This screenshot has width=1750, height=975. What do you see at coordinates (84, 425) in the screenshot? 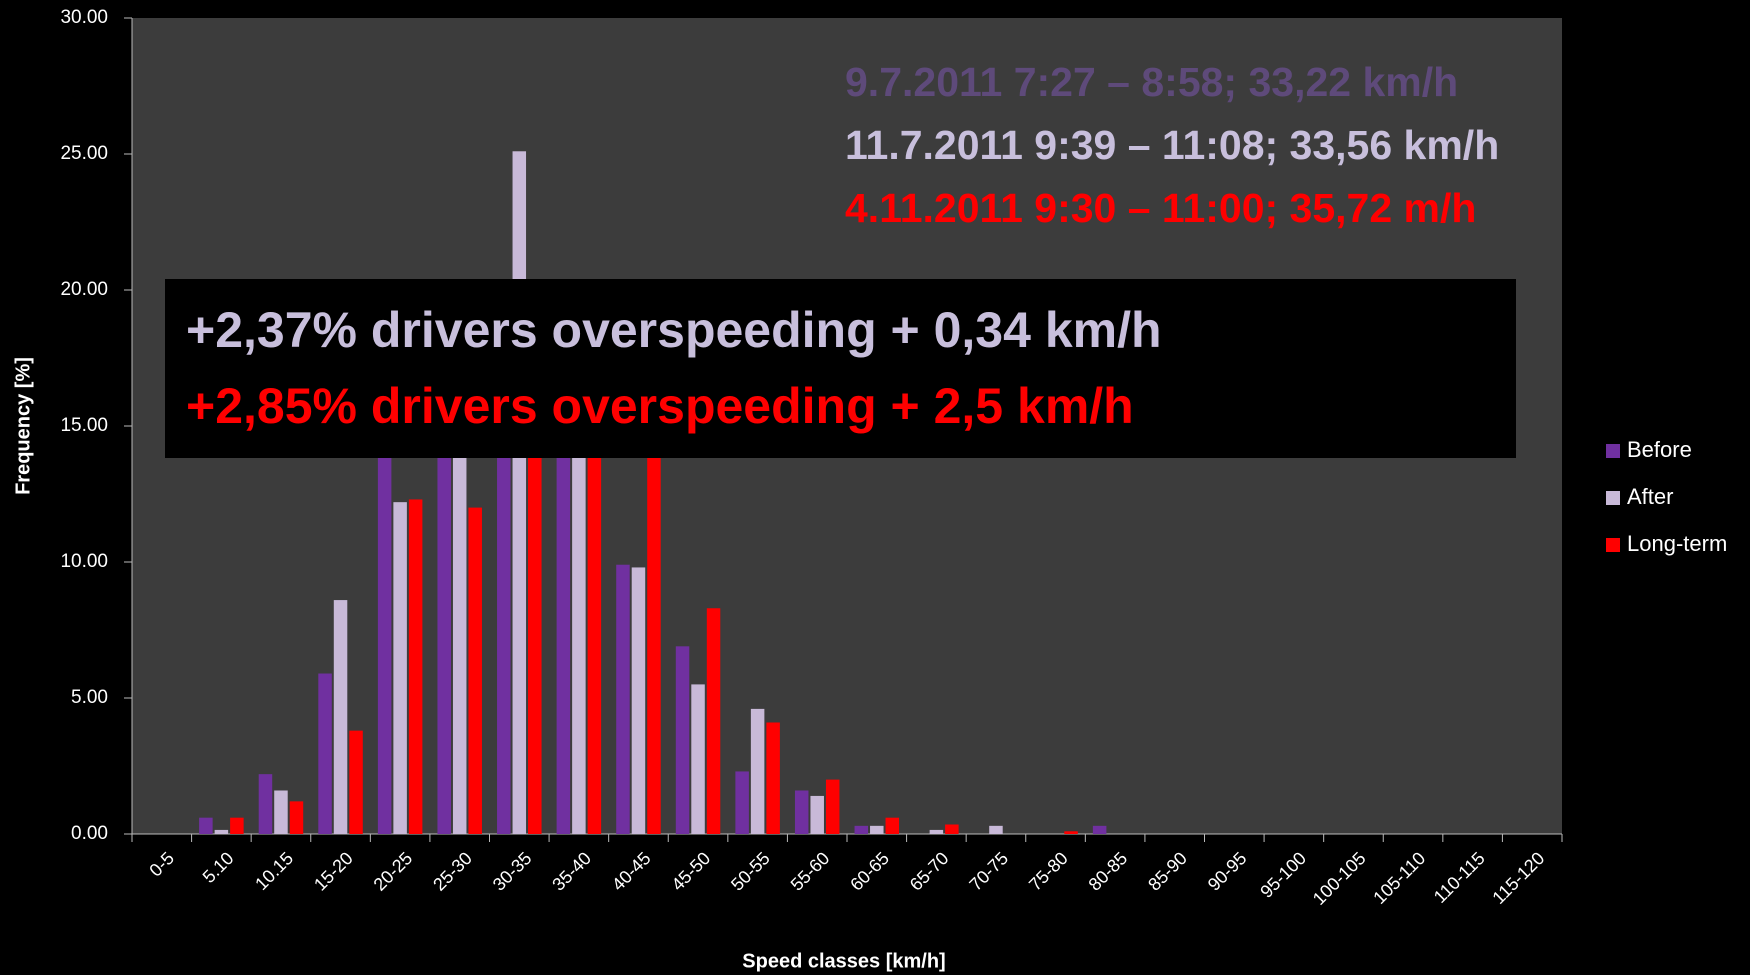
I see `y-tick-label: 15.00` at bounding box center [84, 425].